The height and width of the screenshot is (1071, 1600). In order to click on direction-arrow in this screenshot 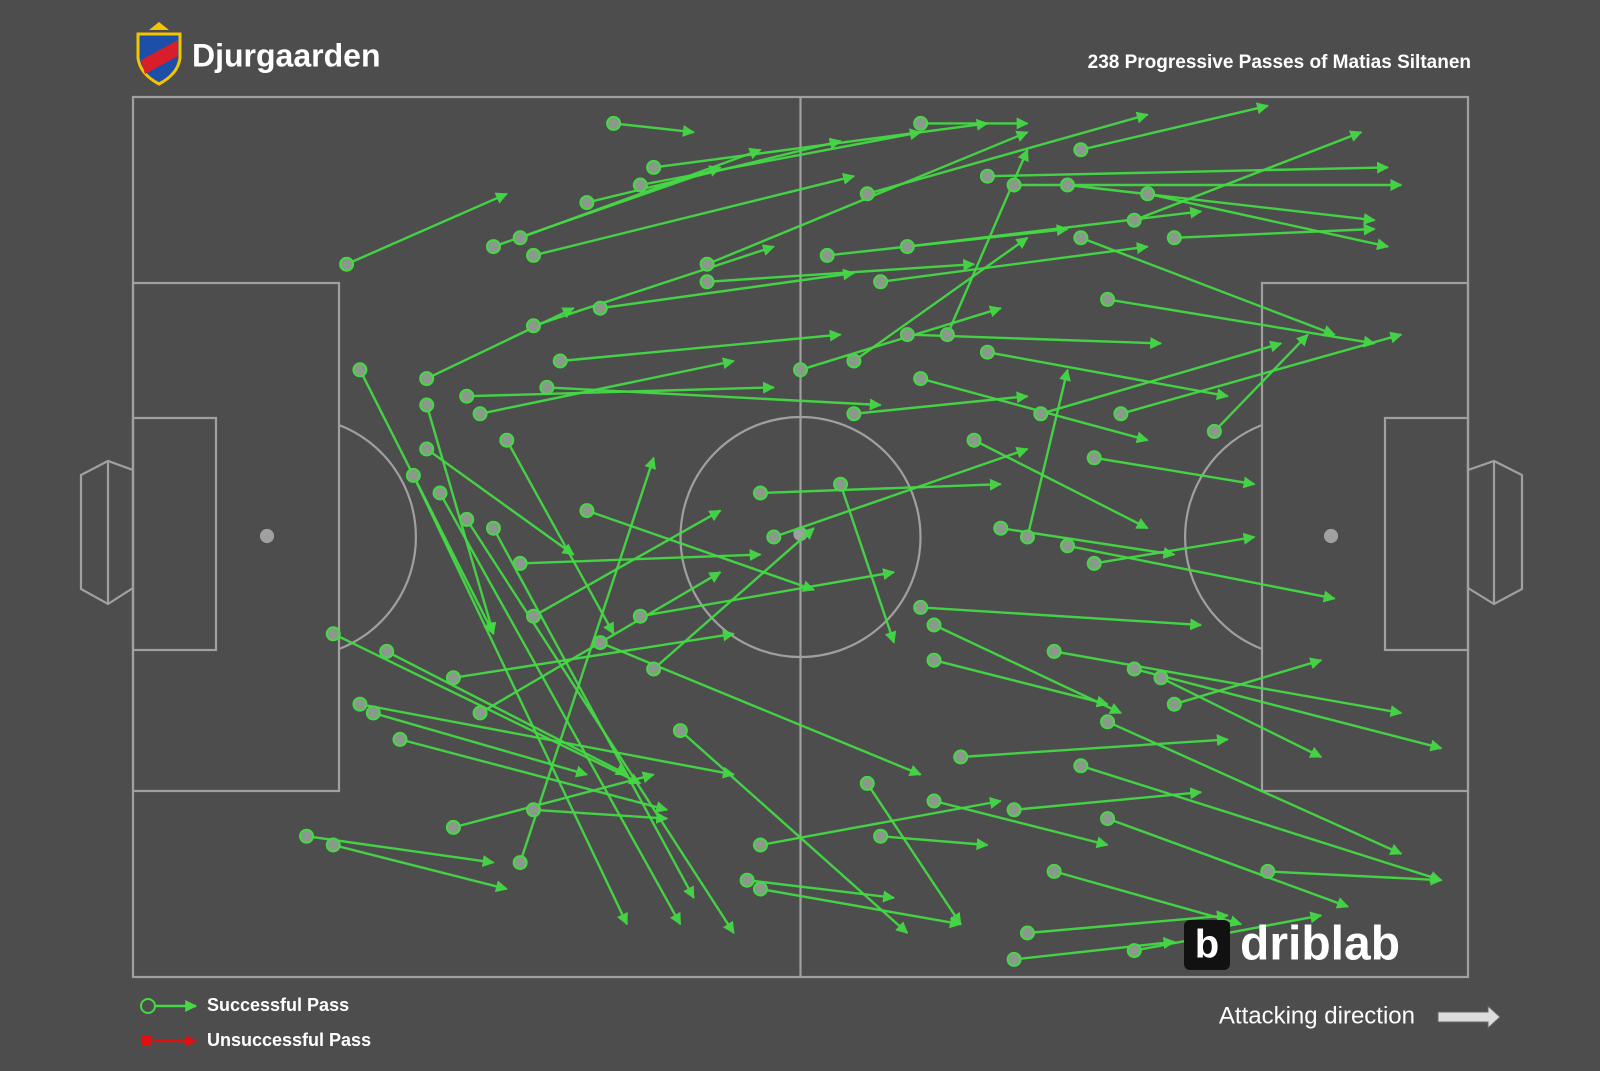, I will do `click(1469, 1017)`.